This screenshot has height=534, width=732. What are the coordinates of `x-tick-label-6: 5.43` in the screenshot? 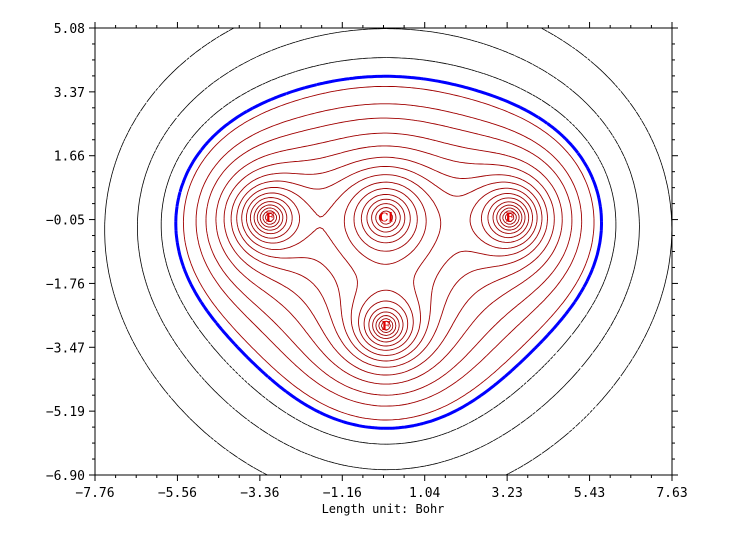 It's located at (589, 493).